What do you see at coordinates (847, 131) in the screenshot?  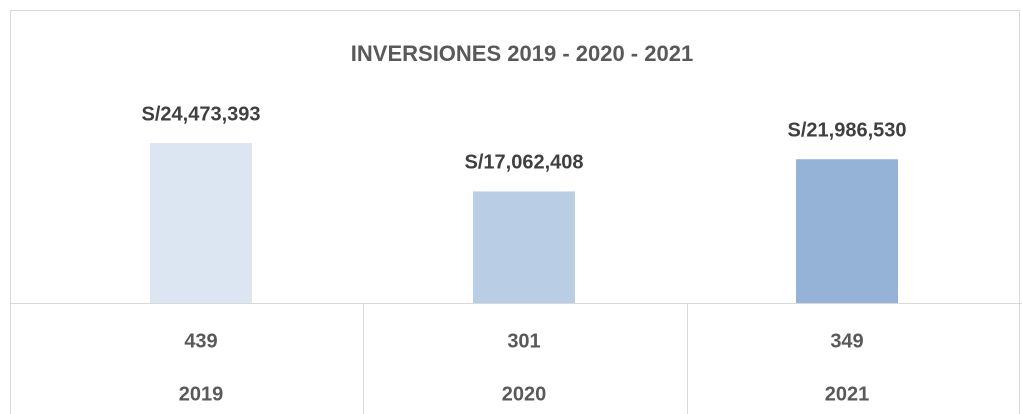 I see `value-label: S/21,986,530` at bounding box center [847, 131].